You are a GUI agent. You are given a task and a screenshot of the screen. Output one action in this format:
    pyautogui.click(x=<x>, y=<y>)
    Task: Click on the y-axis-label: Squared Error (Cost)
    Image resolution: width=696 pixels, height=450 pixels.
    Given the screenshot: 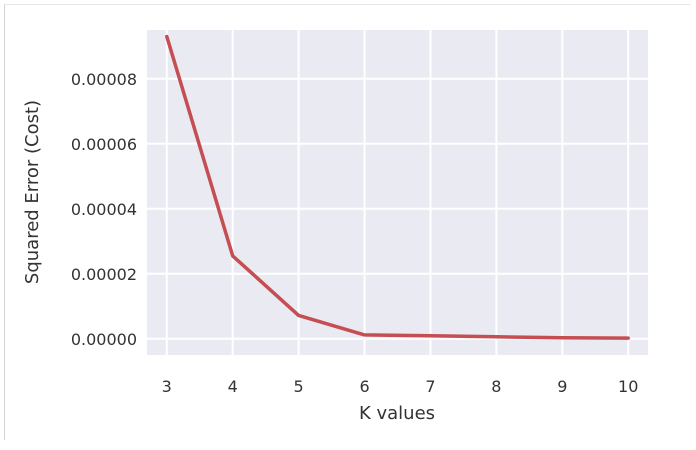 What is the action you would take?
    pyautogui.click(x=32, y=192)
    